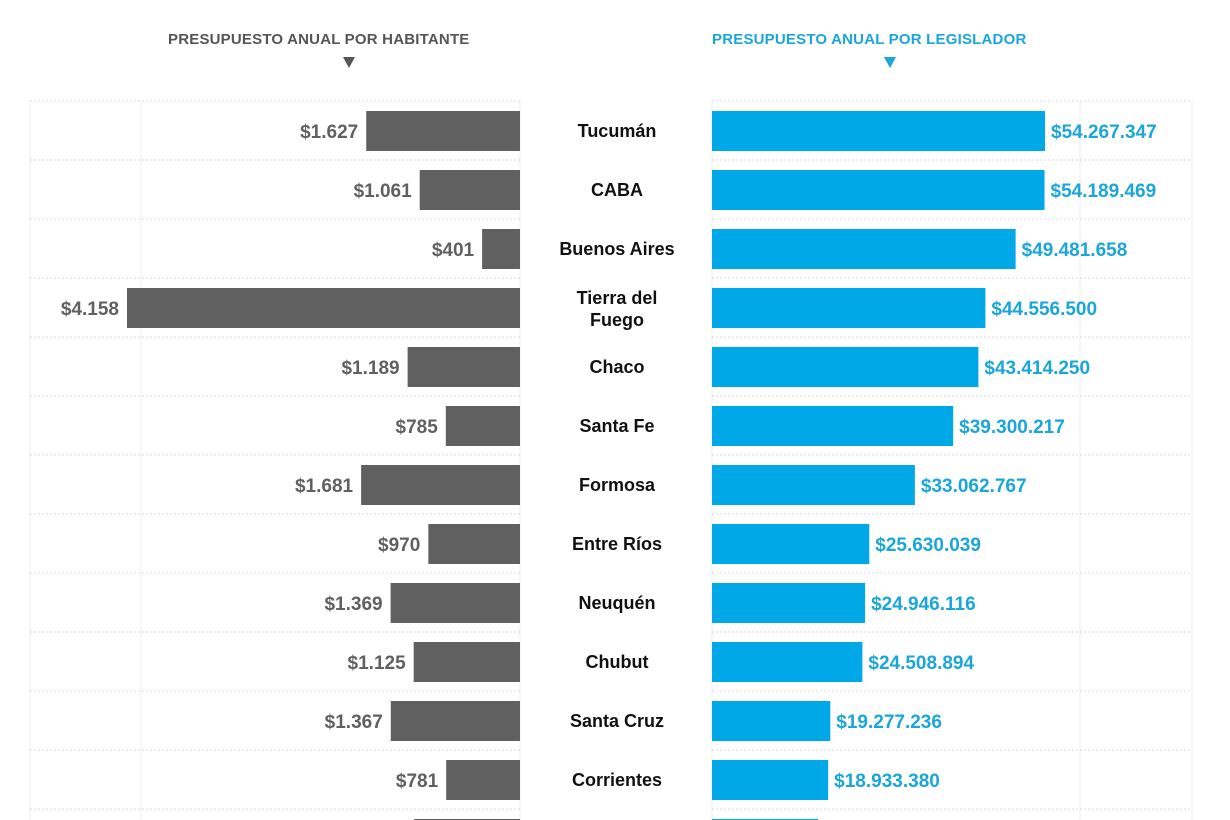 The image size is (1230, 820). Describe the element at coordinates (383, 191) in the screenshot. I see `value-label-per-habitant: $1.061` at that location.